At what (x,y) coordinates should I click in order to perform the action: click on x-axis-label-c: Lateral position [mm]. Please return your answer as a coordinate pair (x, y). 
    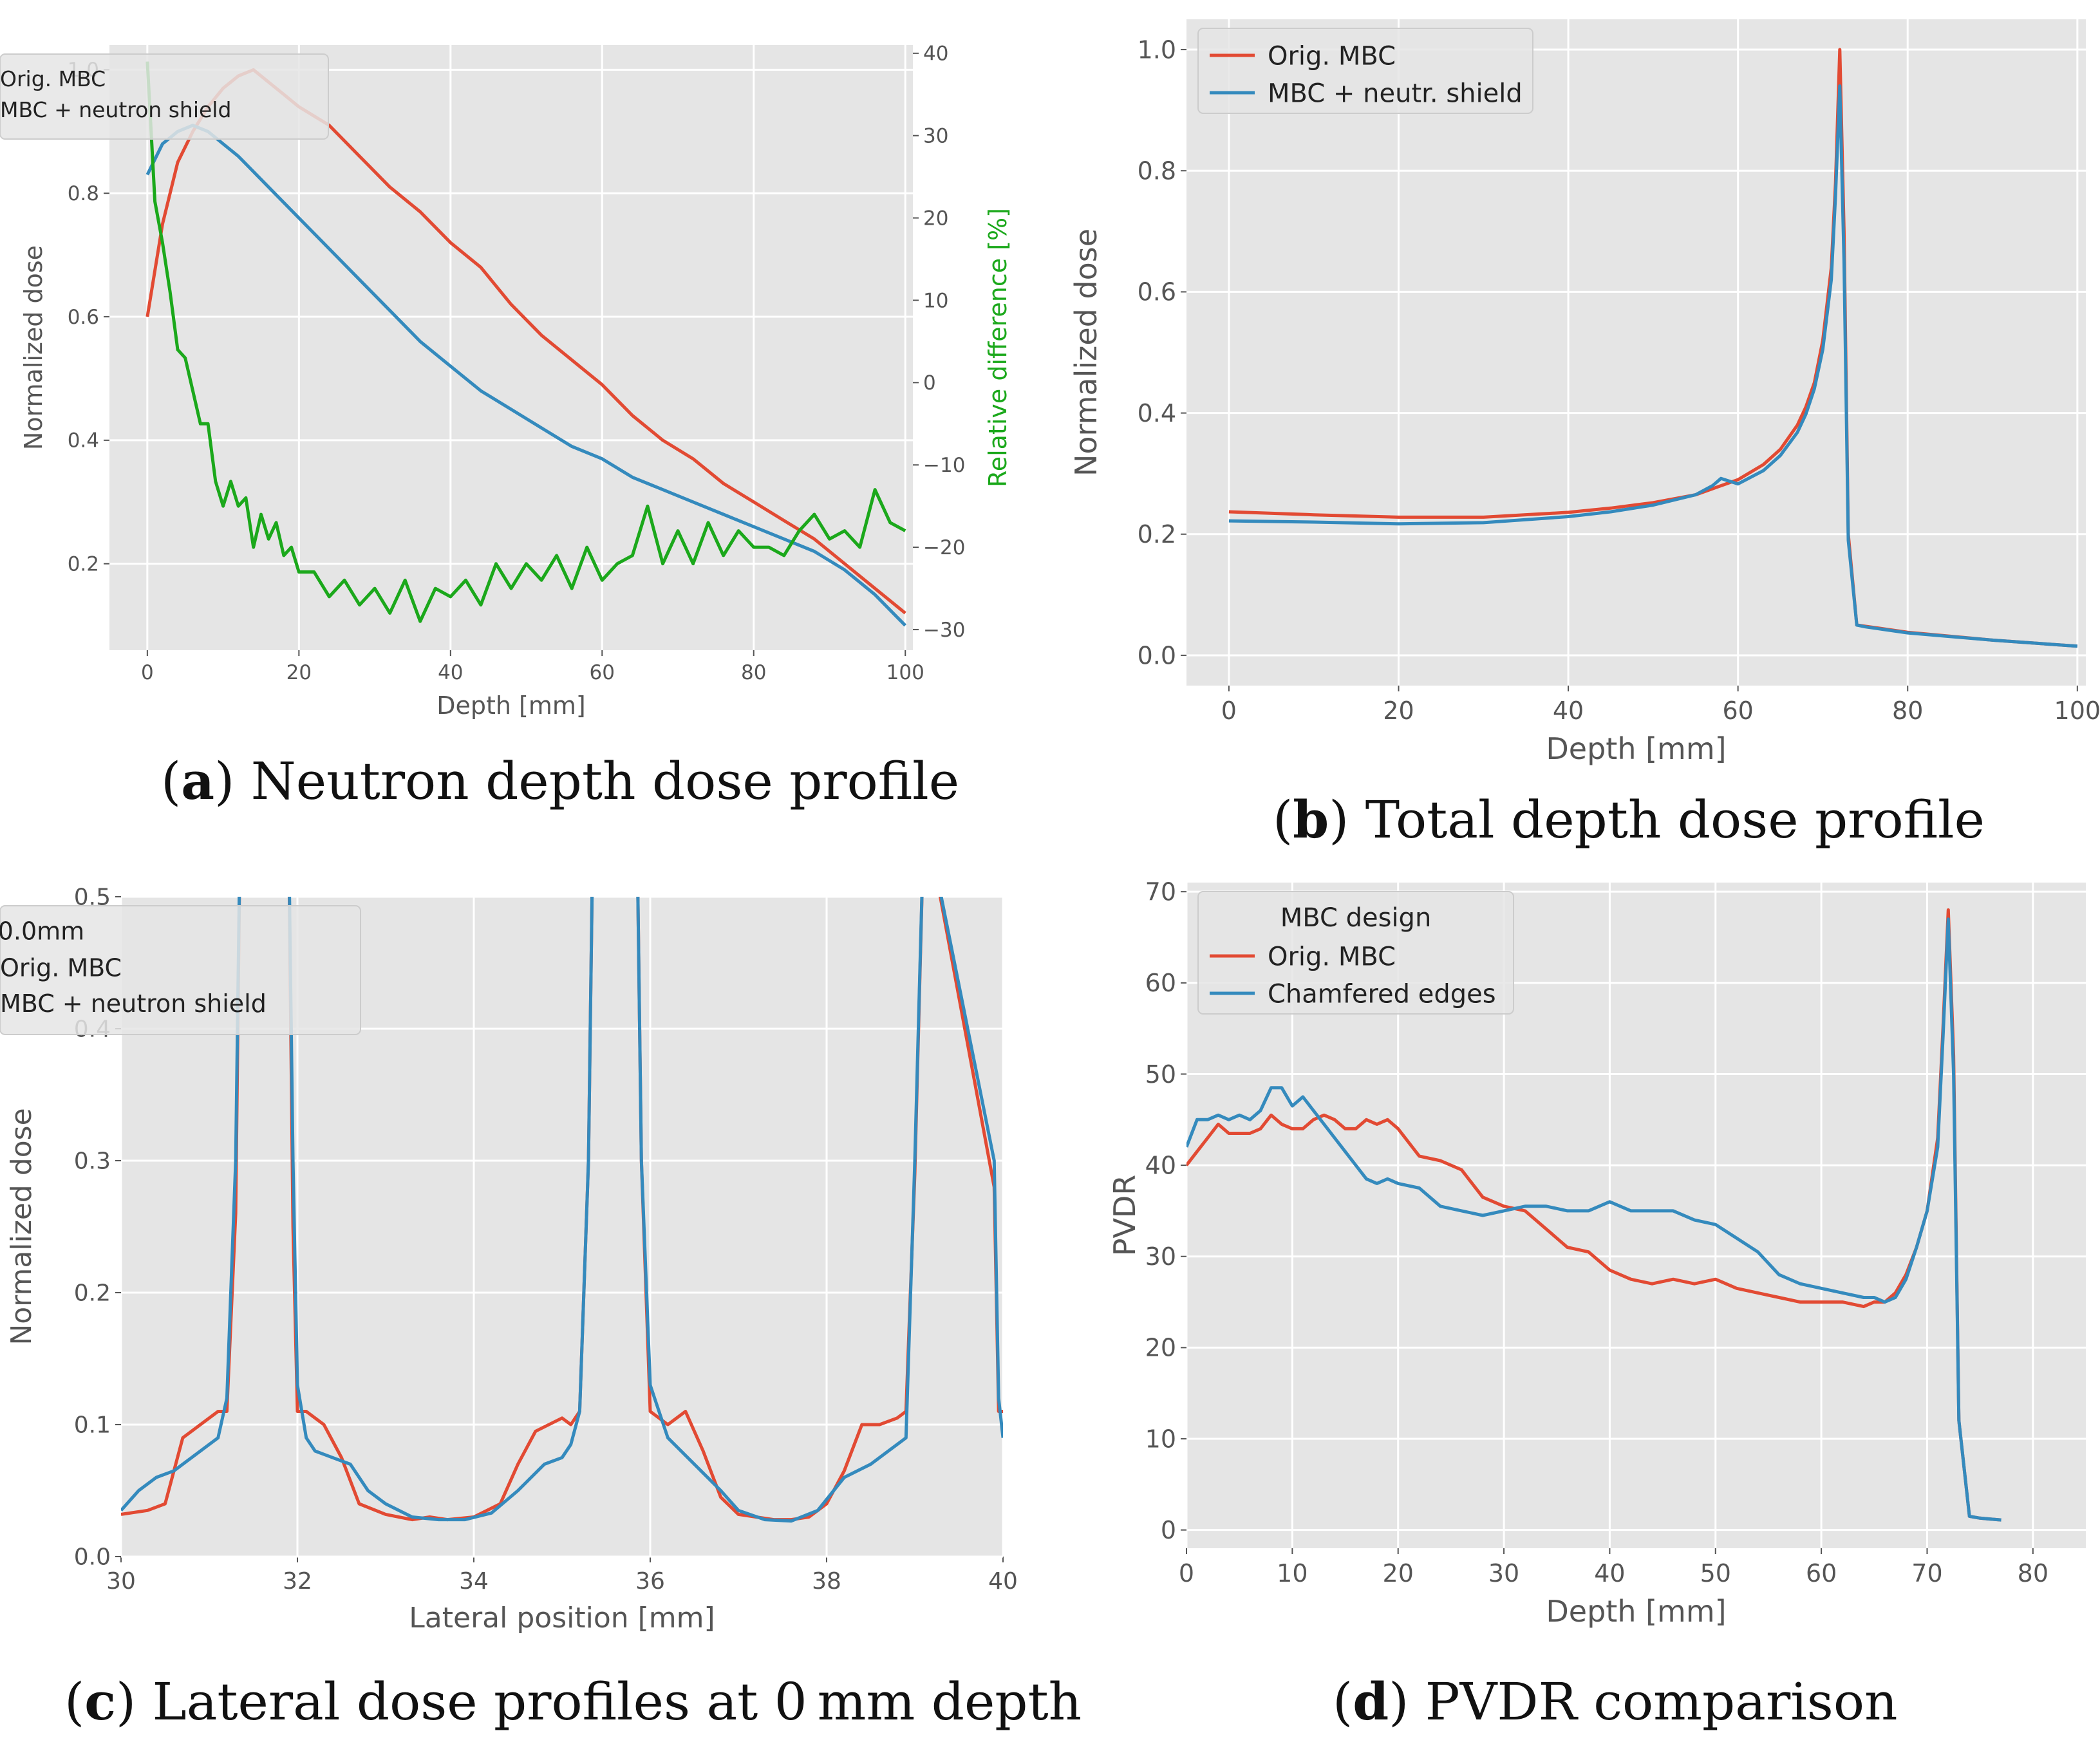
    Looking at the image, I should click on (562, 1618).